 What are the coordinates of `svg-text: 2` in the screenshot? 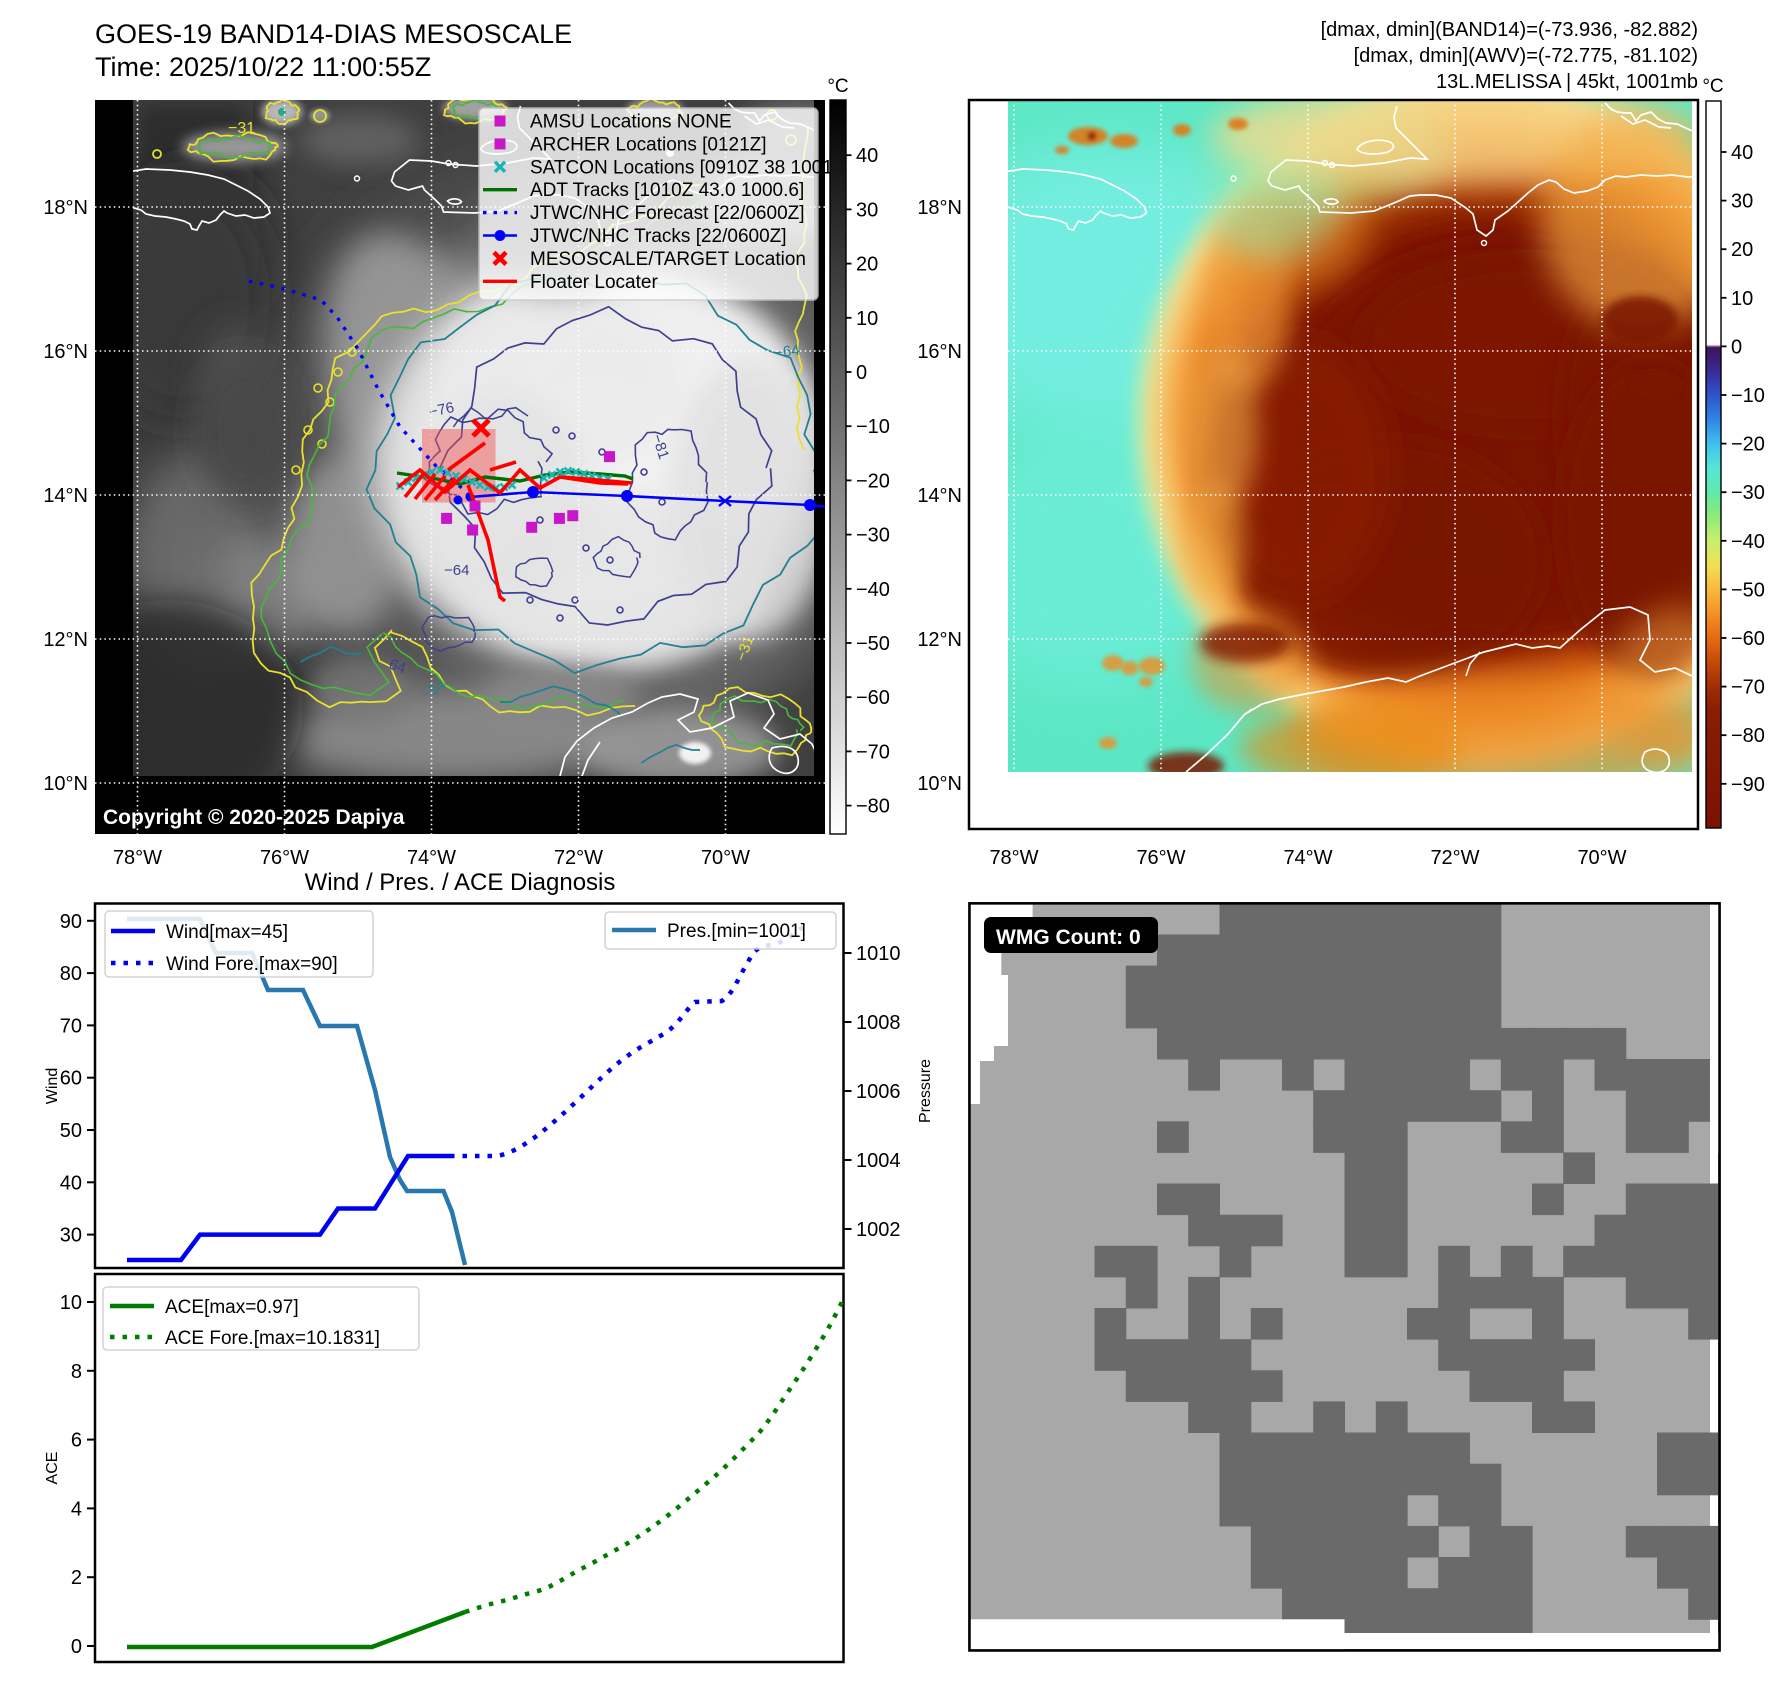 It's located at (76, 1578).